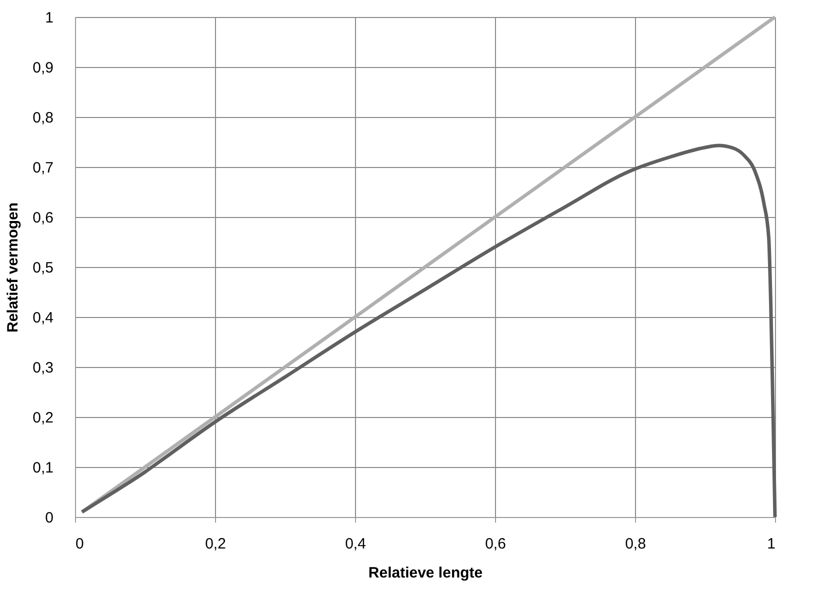  Describe the element at coordinates (425, 573) in the screenshot. I see `x-axis-title: Relatieve lengte` at that location.